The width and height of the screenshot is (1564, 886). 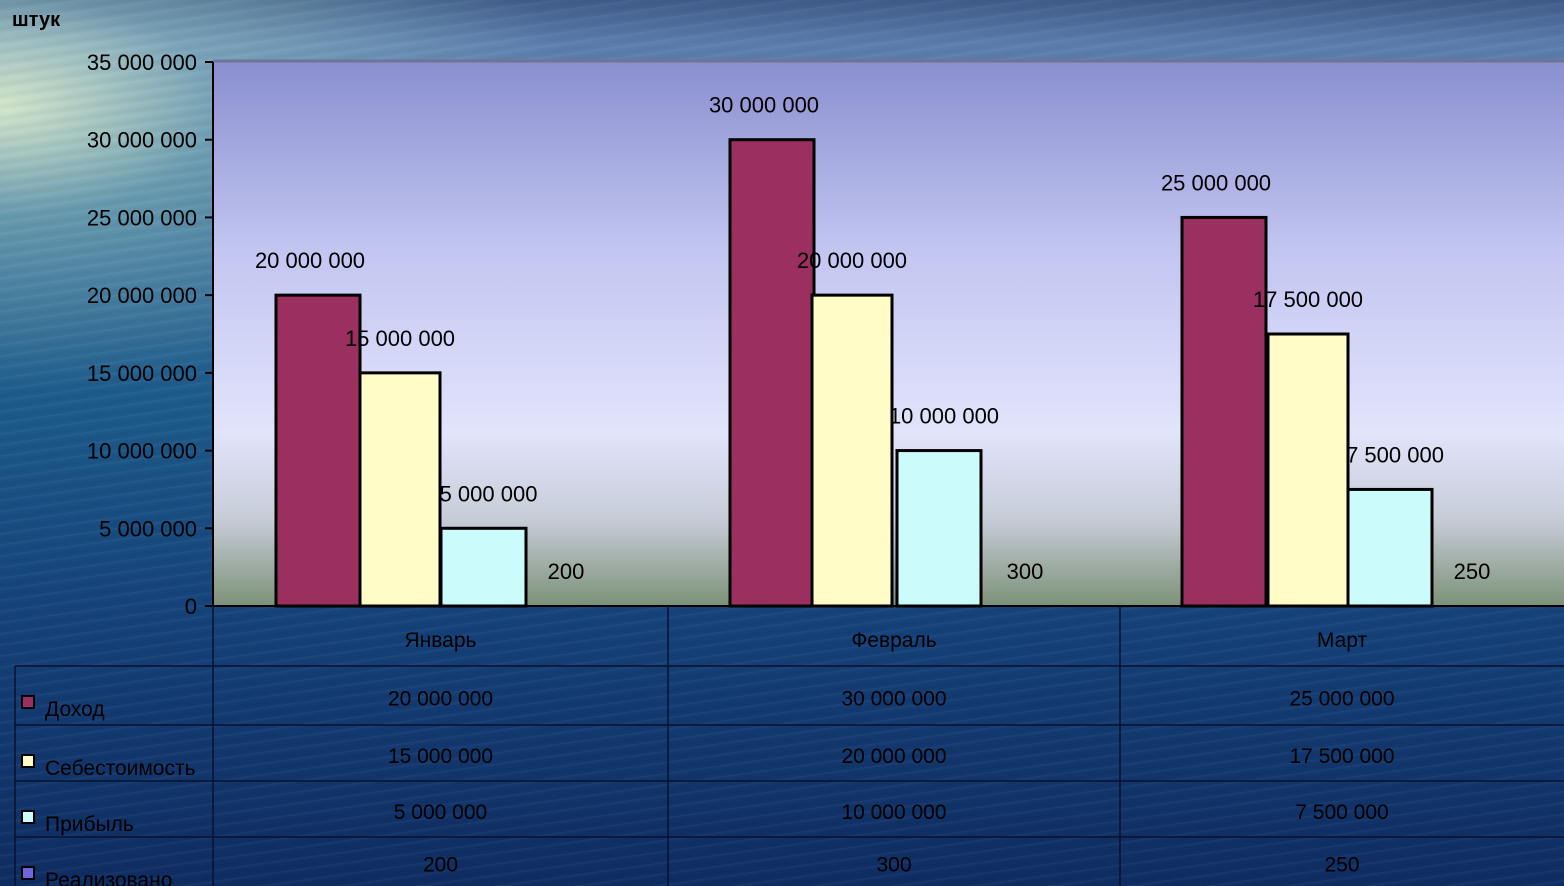 I want to click on y-tick-label: 5 000 000, so click(x=148, y=528).